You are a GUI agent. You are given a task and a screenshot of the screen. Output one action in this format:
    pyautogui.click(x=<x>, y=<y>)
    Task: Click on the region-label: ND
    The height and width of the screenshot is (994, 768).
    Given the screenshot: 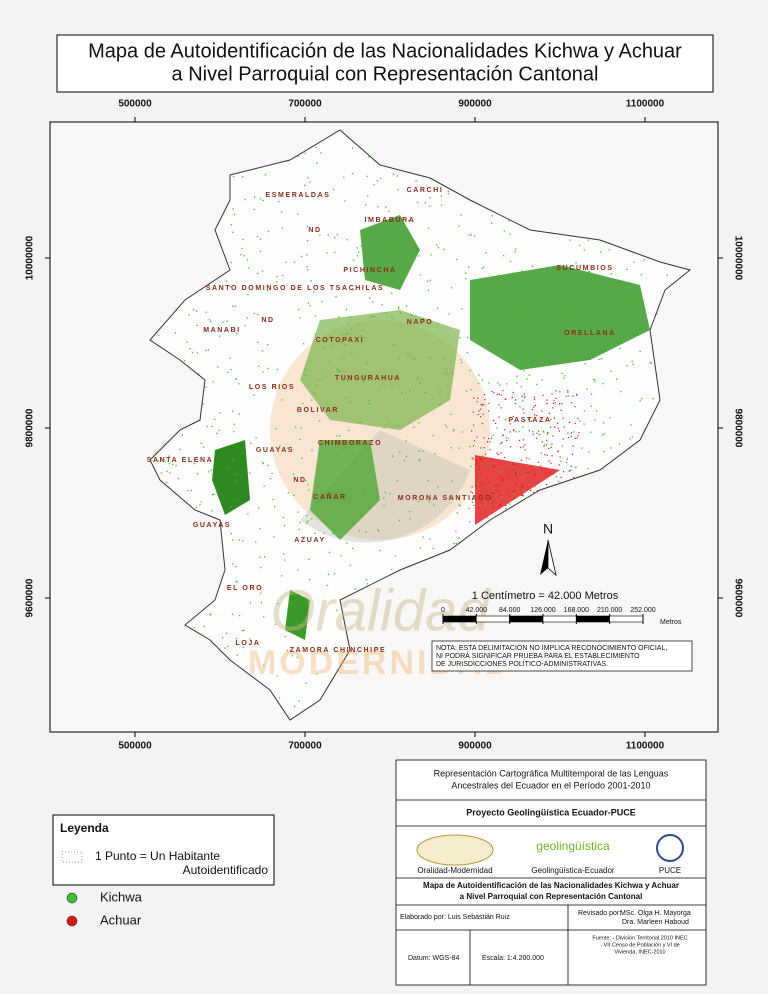 What is the action you would take?
    pyautogui.click(x=299, y=480)
    